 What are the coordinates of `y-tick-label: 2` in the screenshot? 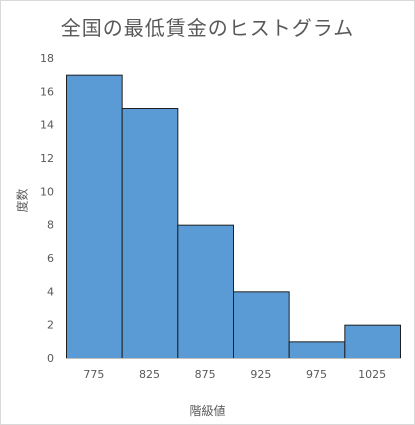 It's located at (50, 325).